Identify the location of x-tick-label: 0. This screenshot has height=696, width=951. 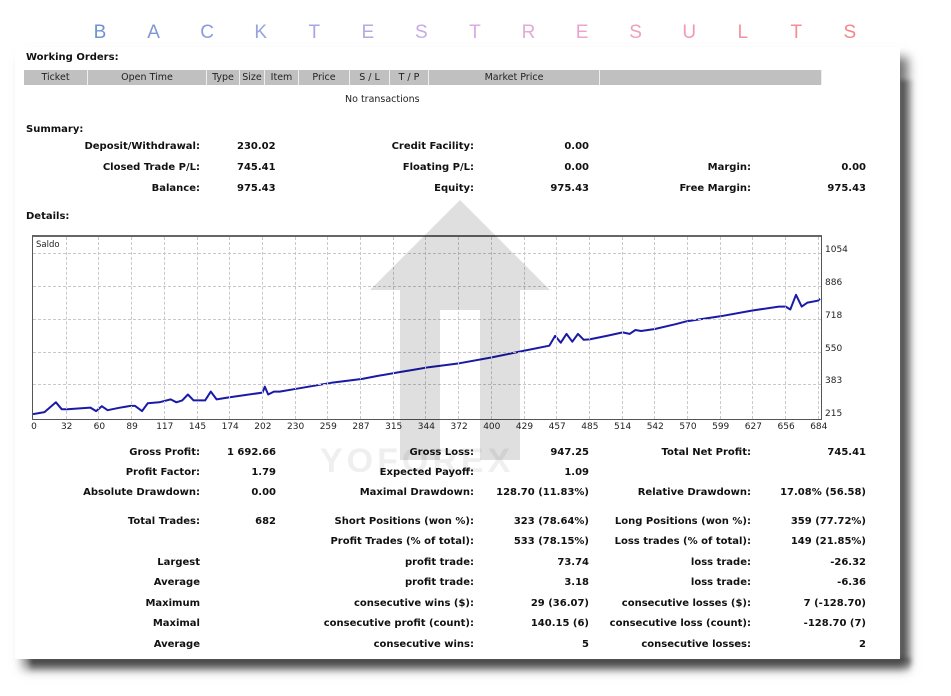
(34, 427).